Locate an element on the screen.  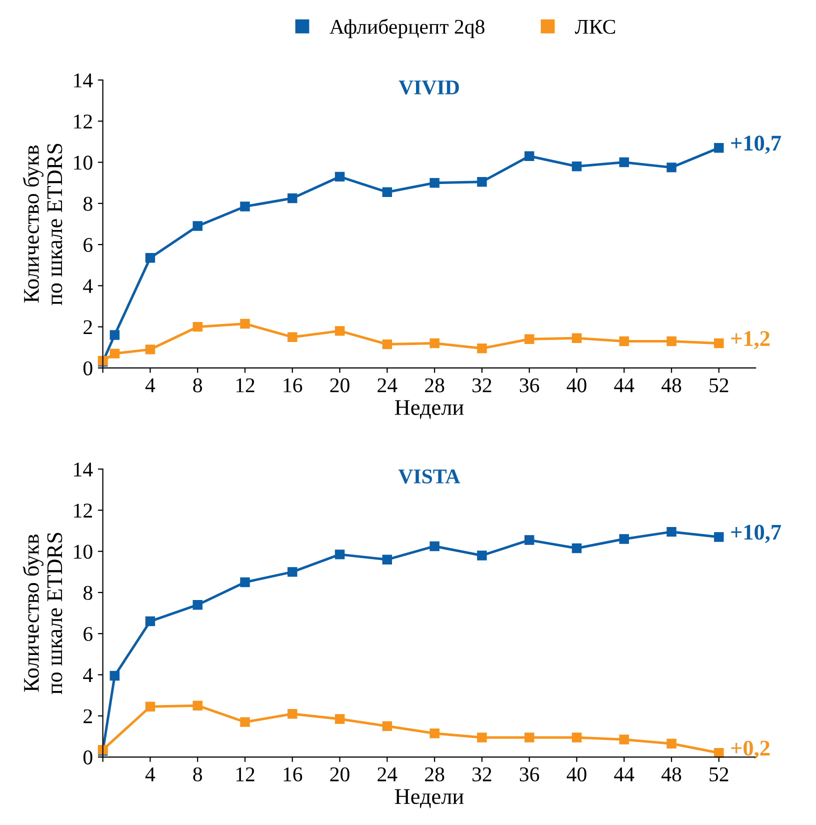
x-tick-label: 12 is located at coordinates (245, 385).